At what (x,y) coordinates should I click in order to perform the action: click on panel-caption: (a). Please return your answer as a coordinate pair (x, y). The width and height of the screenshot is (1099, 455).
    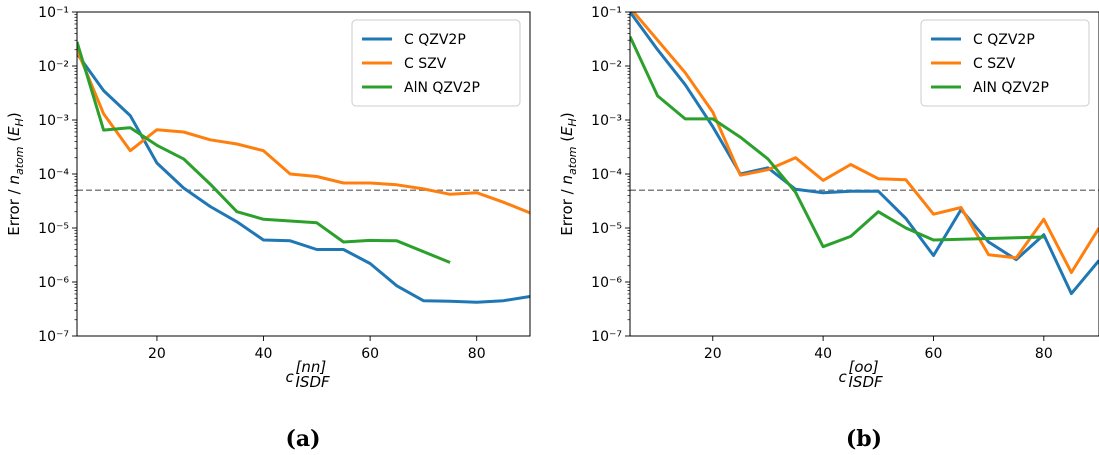
    Looking at the image, I should click on (302, 439).